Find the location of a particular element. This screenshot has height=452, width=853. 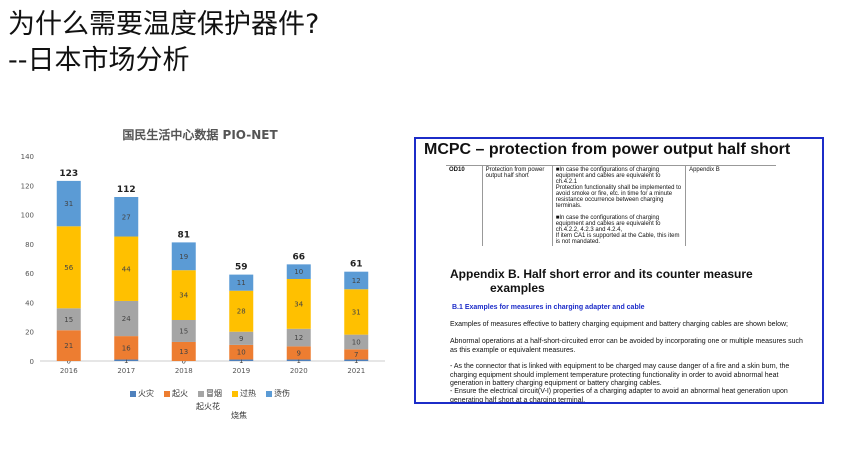

legend-item: 火灾 is located at coordinates (142, 393).